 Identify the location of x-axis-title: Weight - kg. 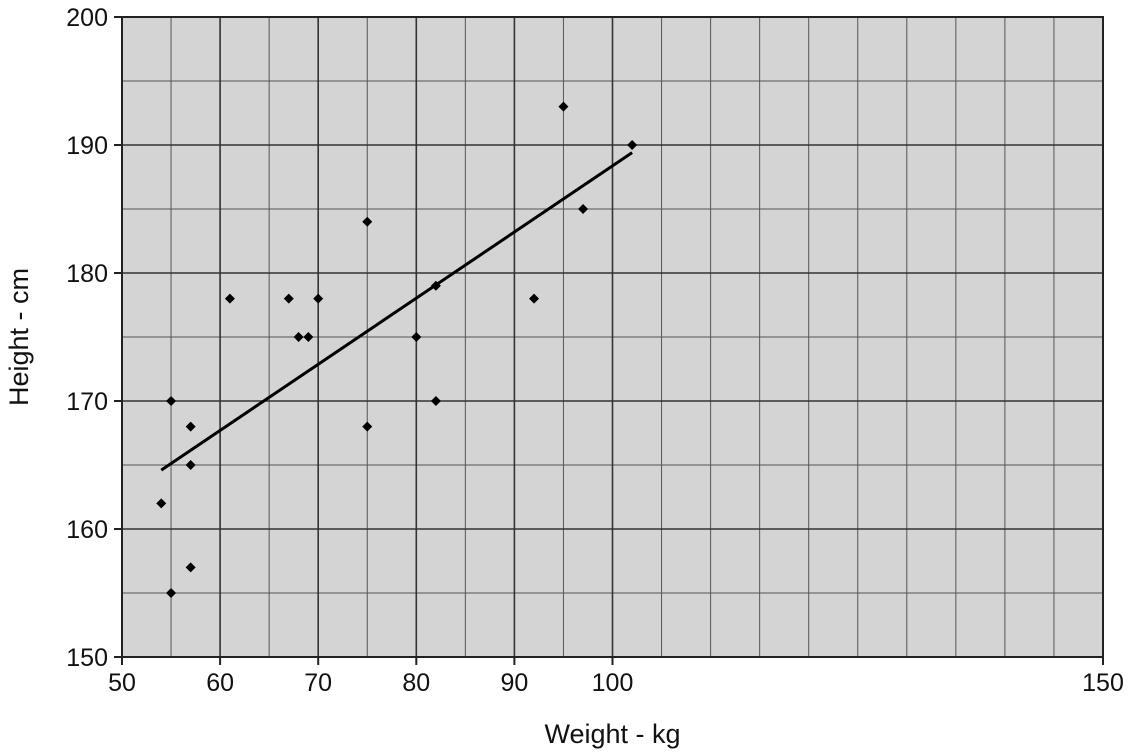
(612, 734).